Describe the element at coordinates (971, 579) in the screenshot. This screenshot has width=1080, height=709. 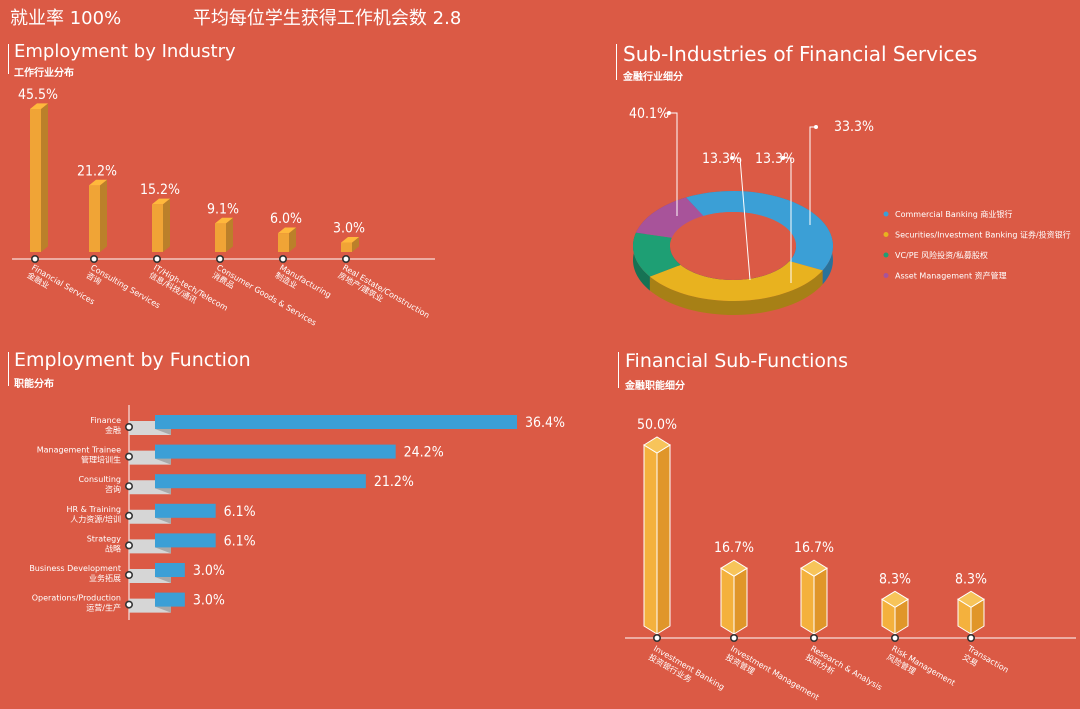
I see `data-label: 8.3%` at that location.